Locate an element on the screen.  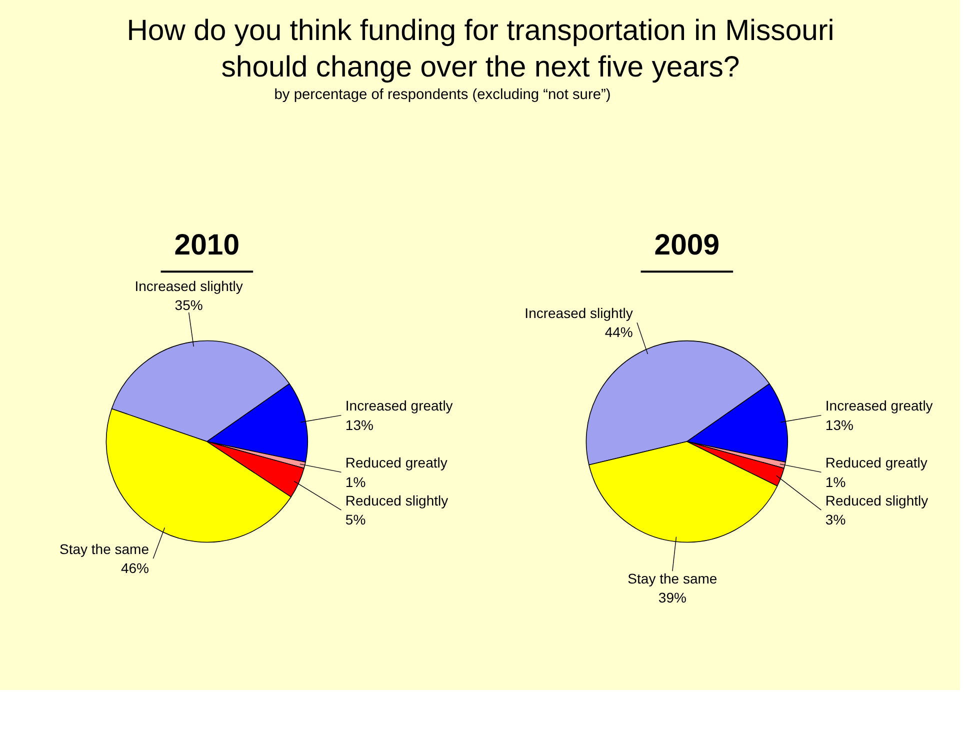
data-label: 39% is located at coordinates (672, 598).